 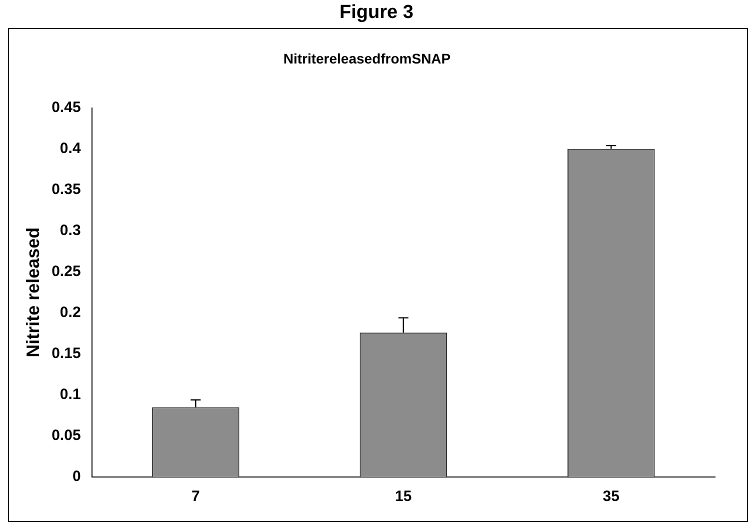 What do you see at coordinates (71, 148) in the screenshot?
I see `y-tick-label: 0.4` at bounding box center [71, 148].